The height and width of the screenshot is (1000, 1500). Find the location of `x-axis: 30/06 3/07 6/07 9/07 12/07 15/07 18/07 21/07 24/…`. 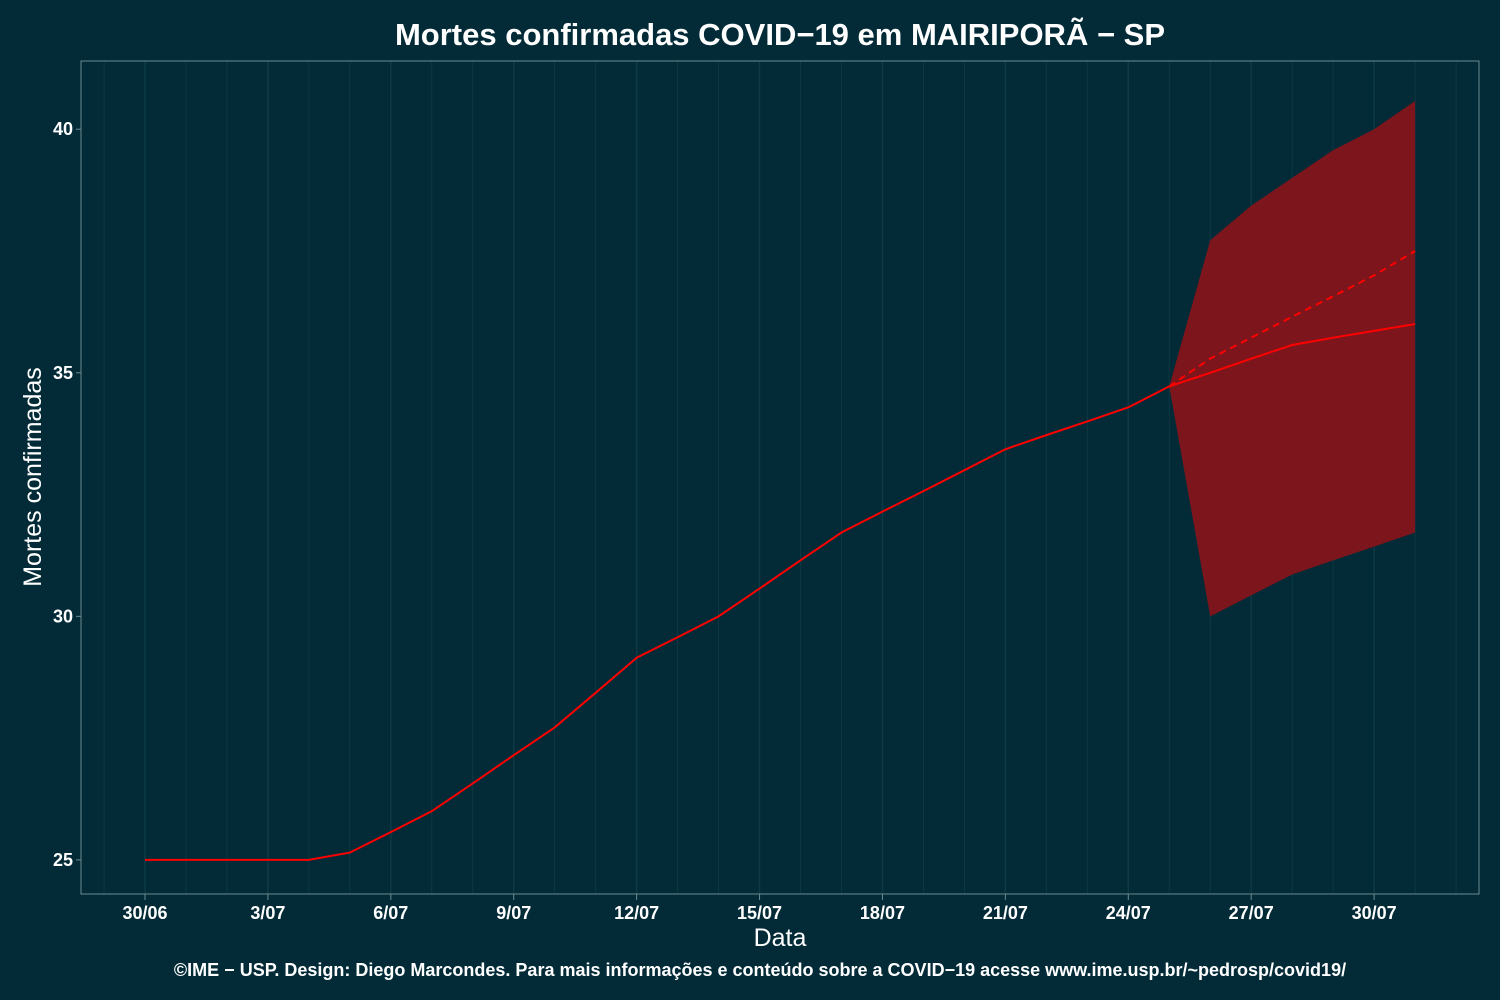

x-axis: 30/06 3/07 6/07 9/07 12/07 15/07 18/07 21/07 24/… is located at coordinates (759, 908).